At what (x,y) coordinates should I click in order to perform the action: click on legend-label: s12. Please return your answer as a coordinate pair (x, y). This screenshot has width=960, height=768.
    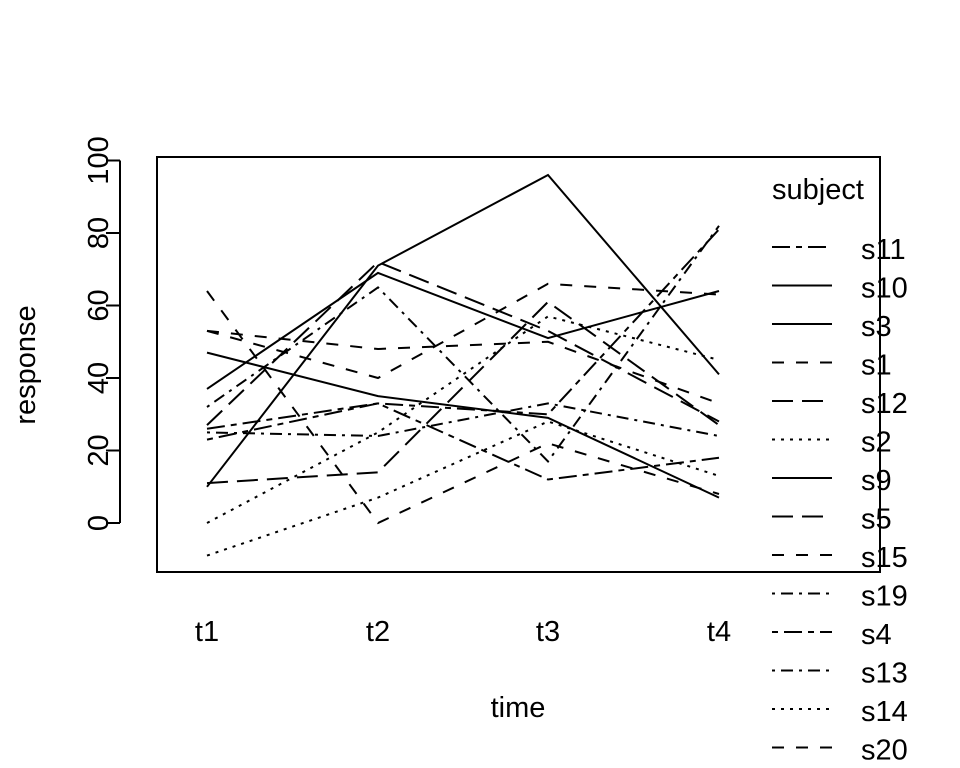
    Looking at the image, I should click on (884, 404).